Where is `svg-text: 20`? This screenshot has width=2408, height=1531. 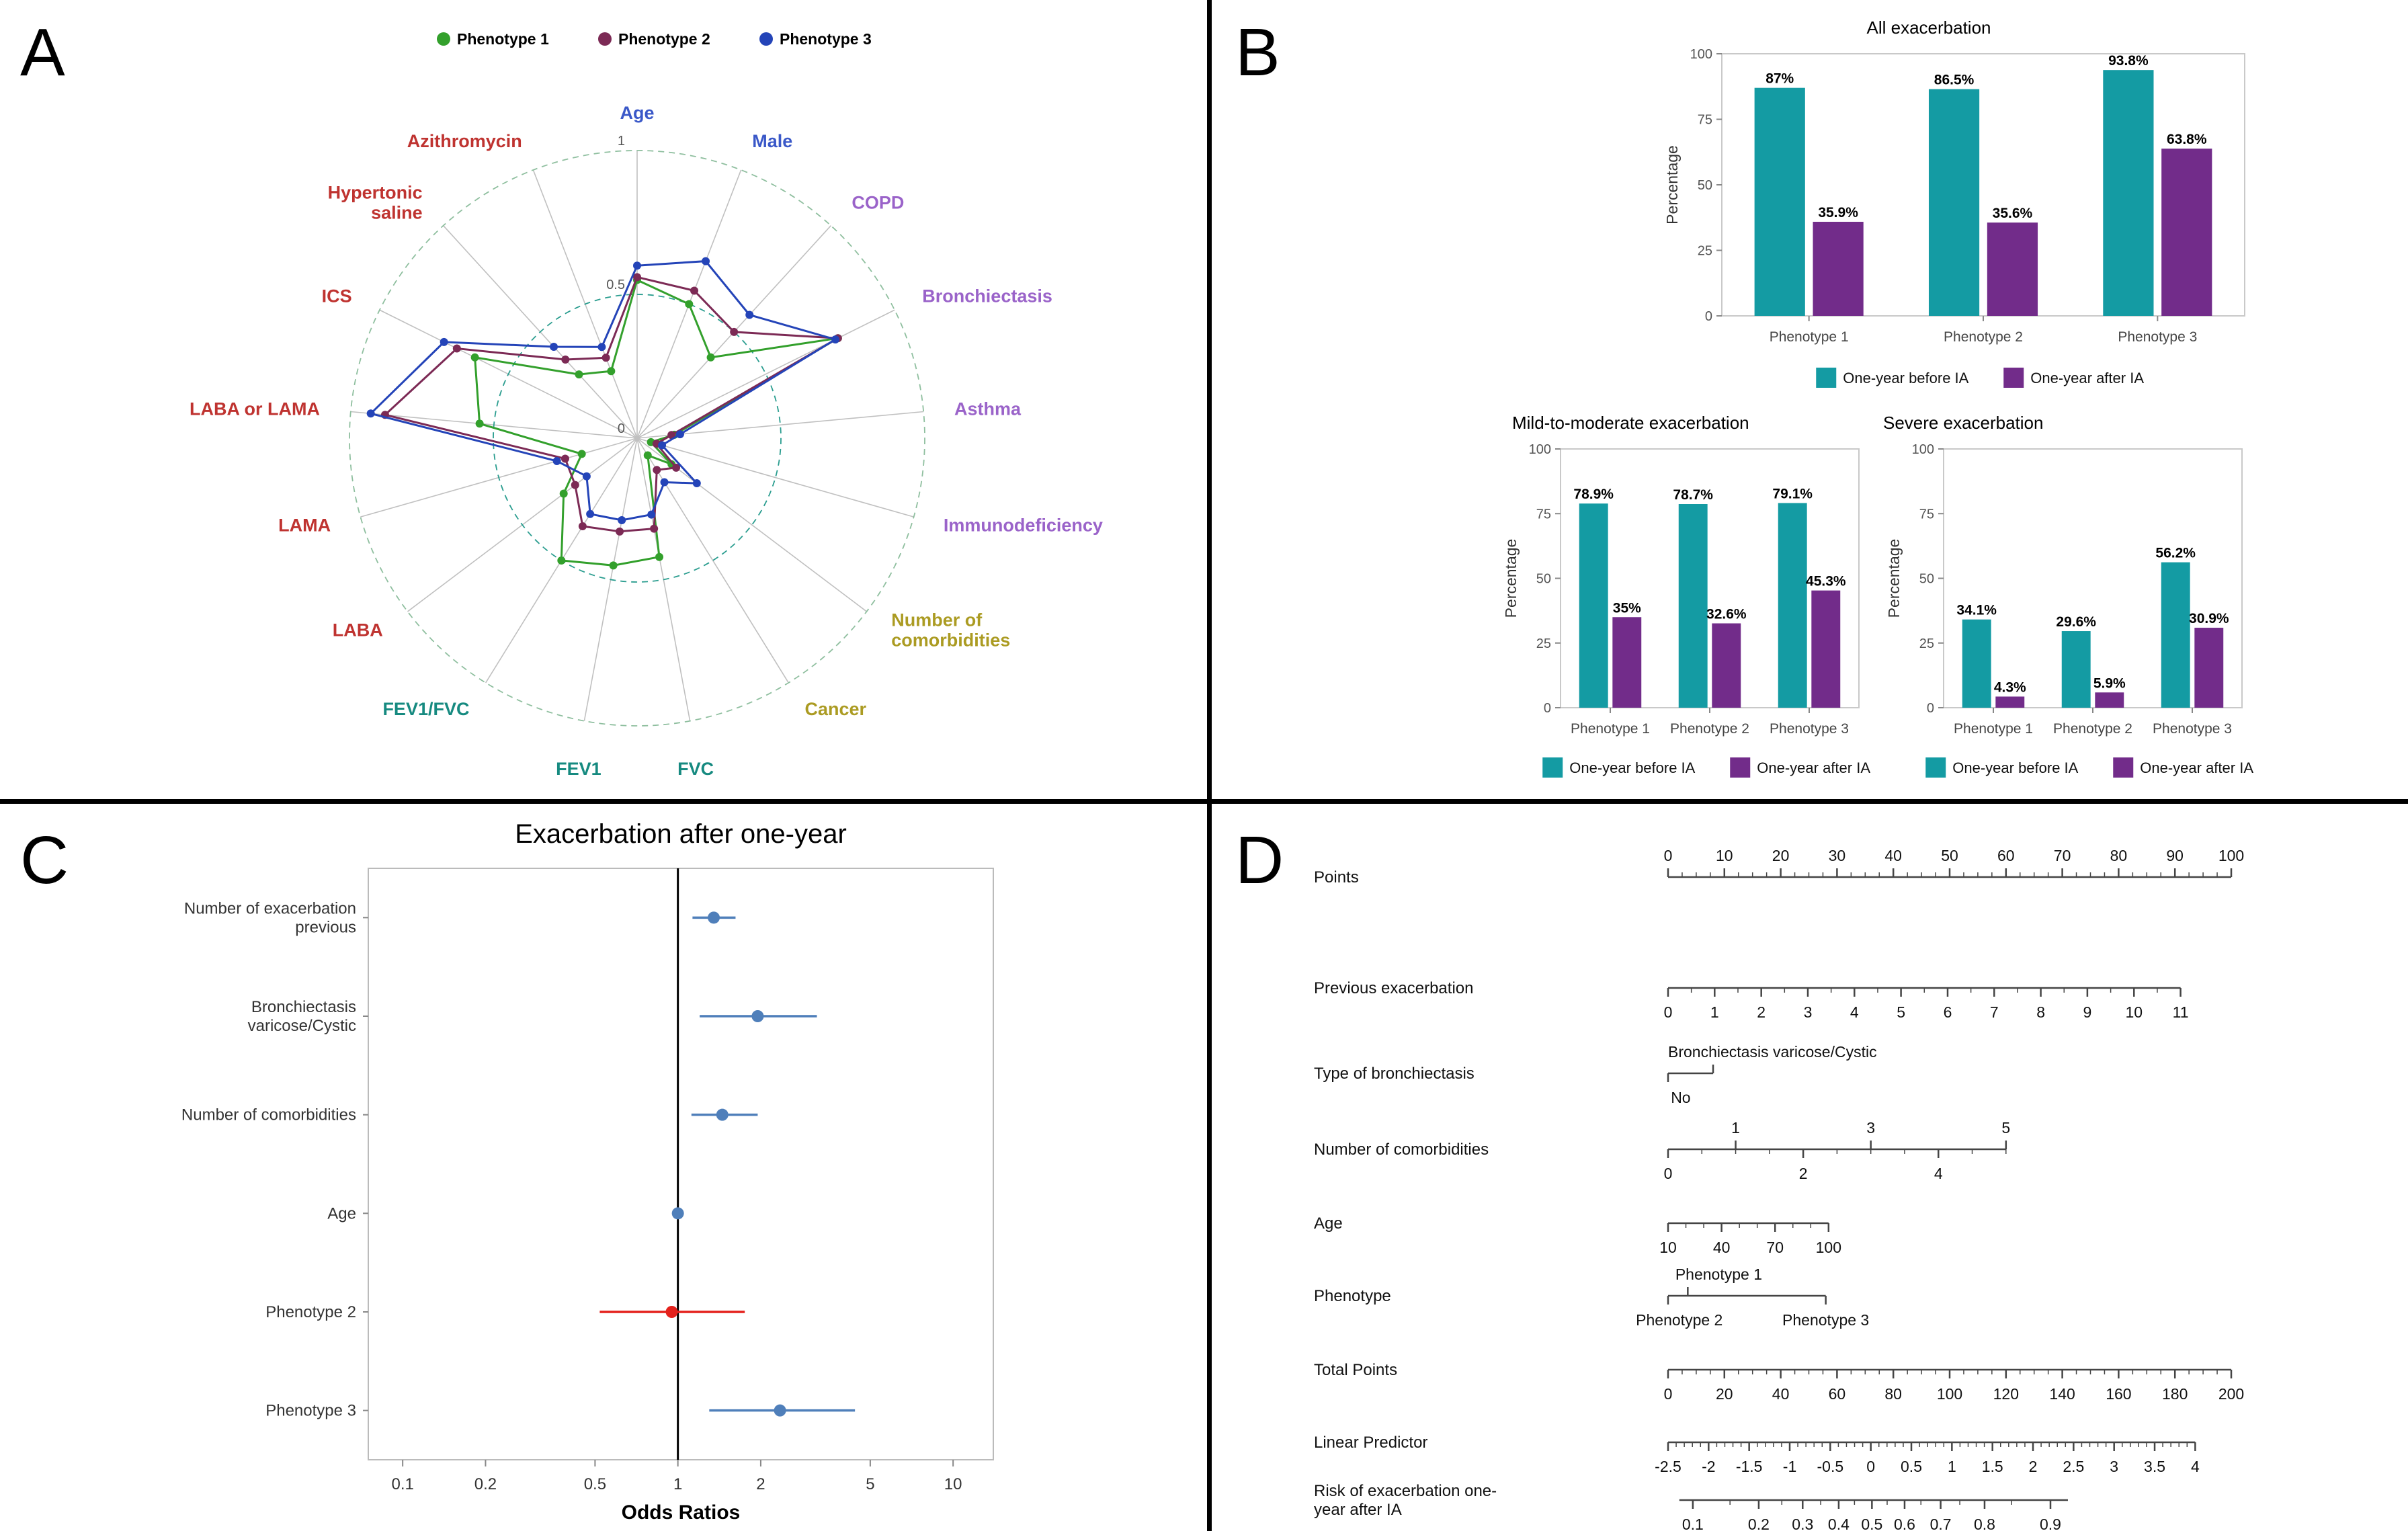
svg-text: 20 is located at coordinates (1781, 855).